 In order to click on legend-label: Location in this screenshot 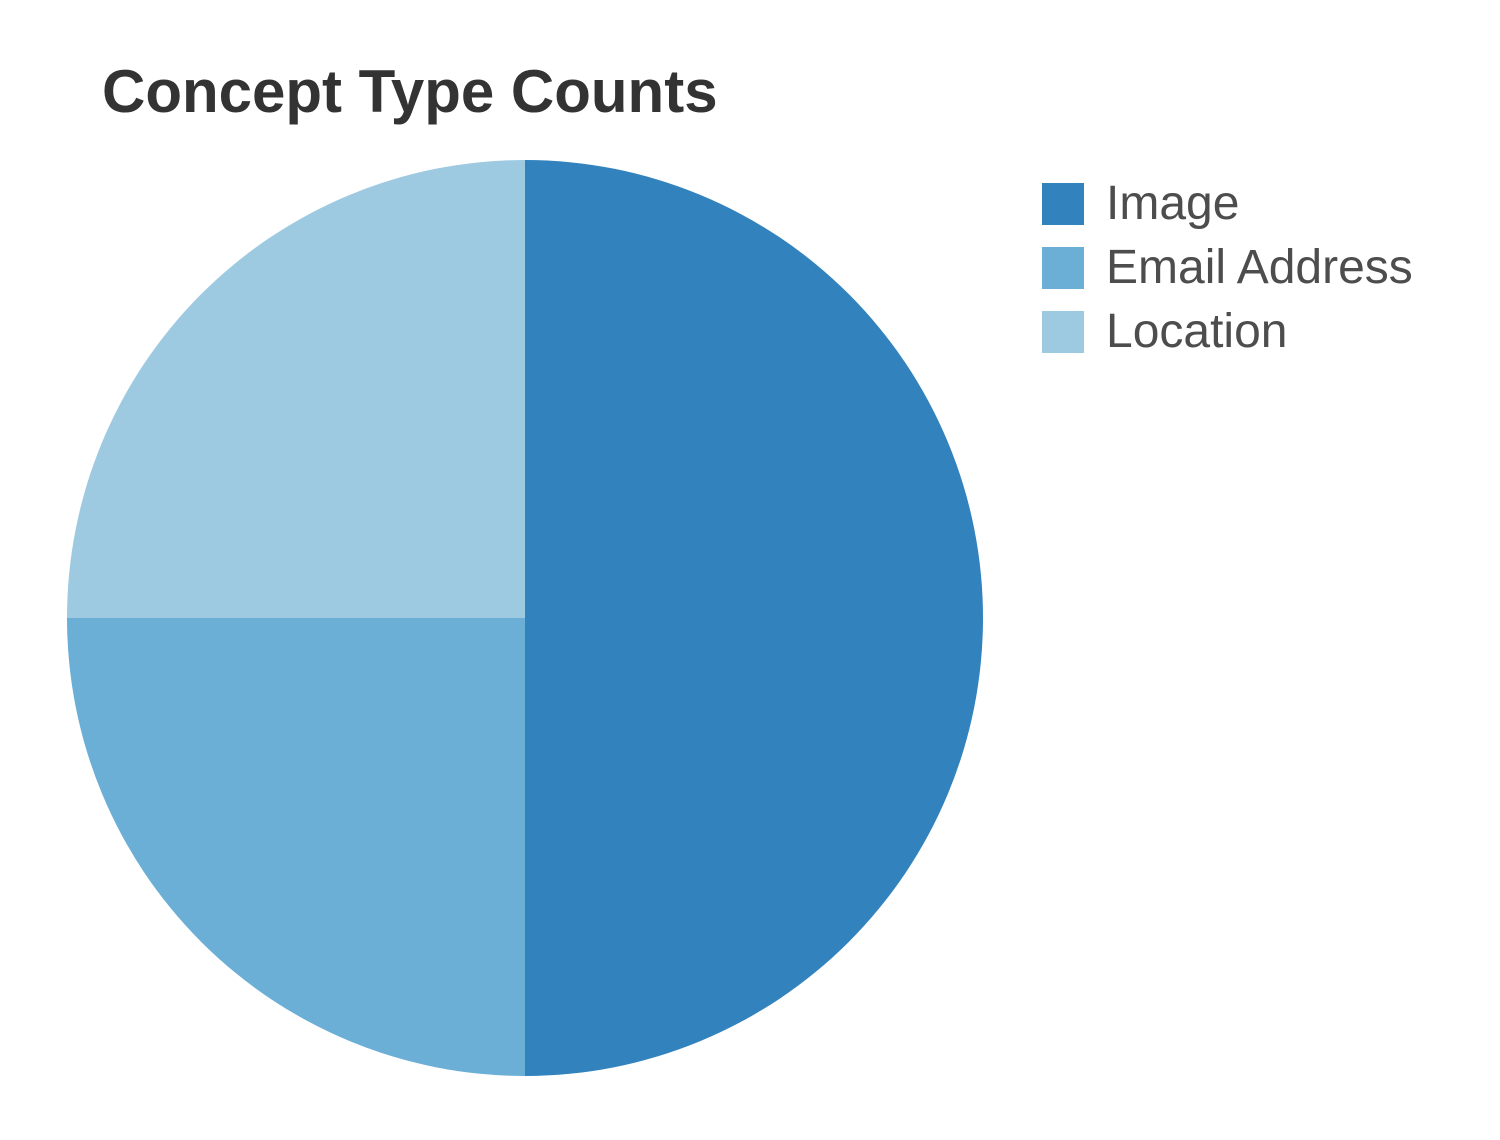, I will do `click(1197, 331)`.